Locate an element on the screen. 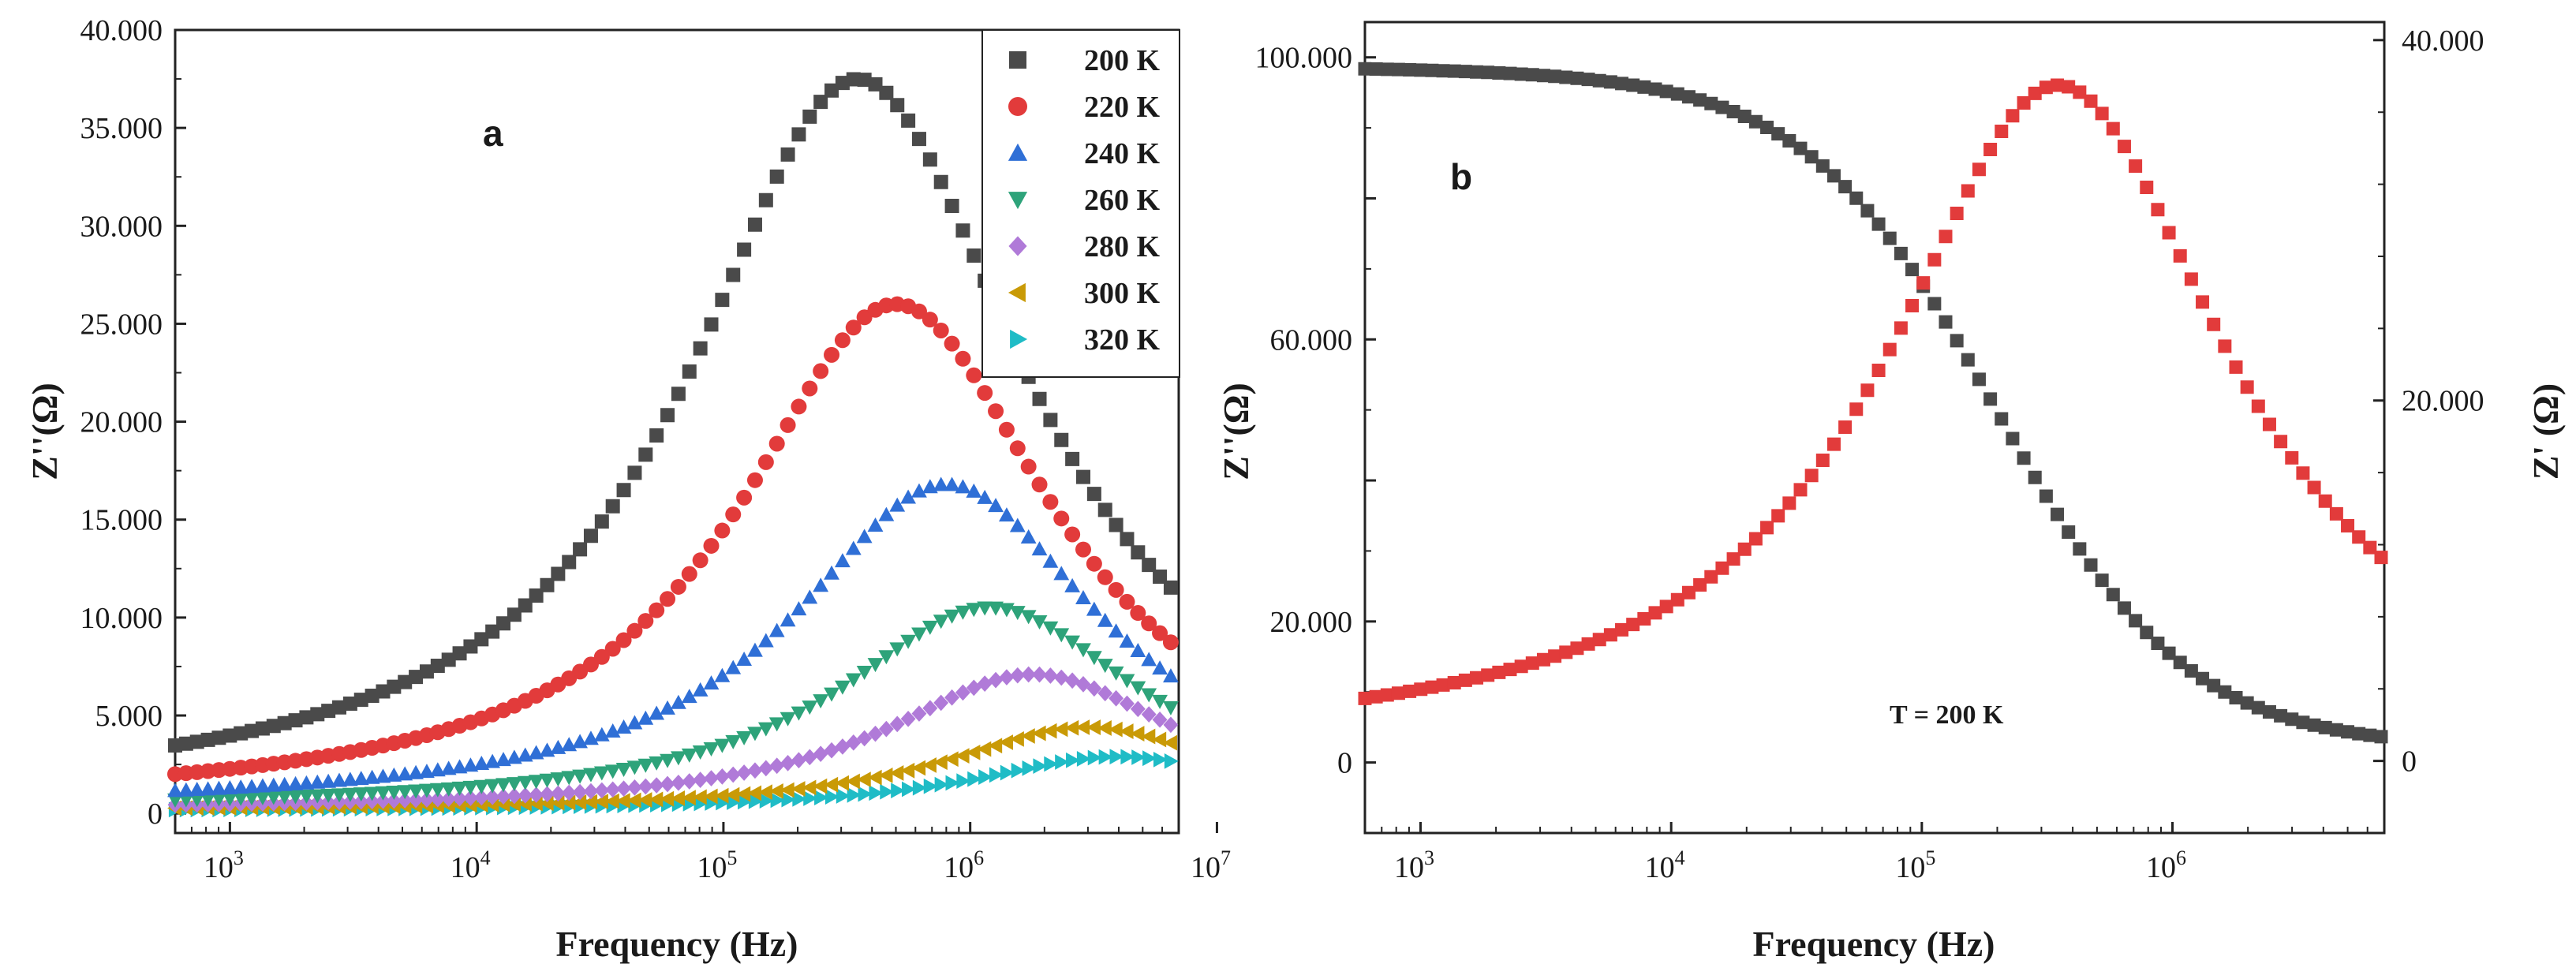  legend-label: 320 K is located at coordinates (1122, 340).